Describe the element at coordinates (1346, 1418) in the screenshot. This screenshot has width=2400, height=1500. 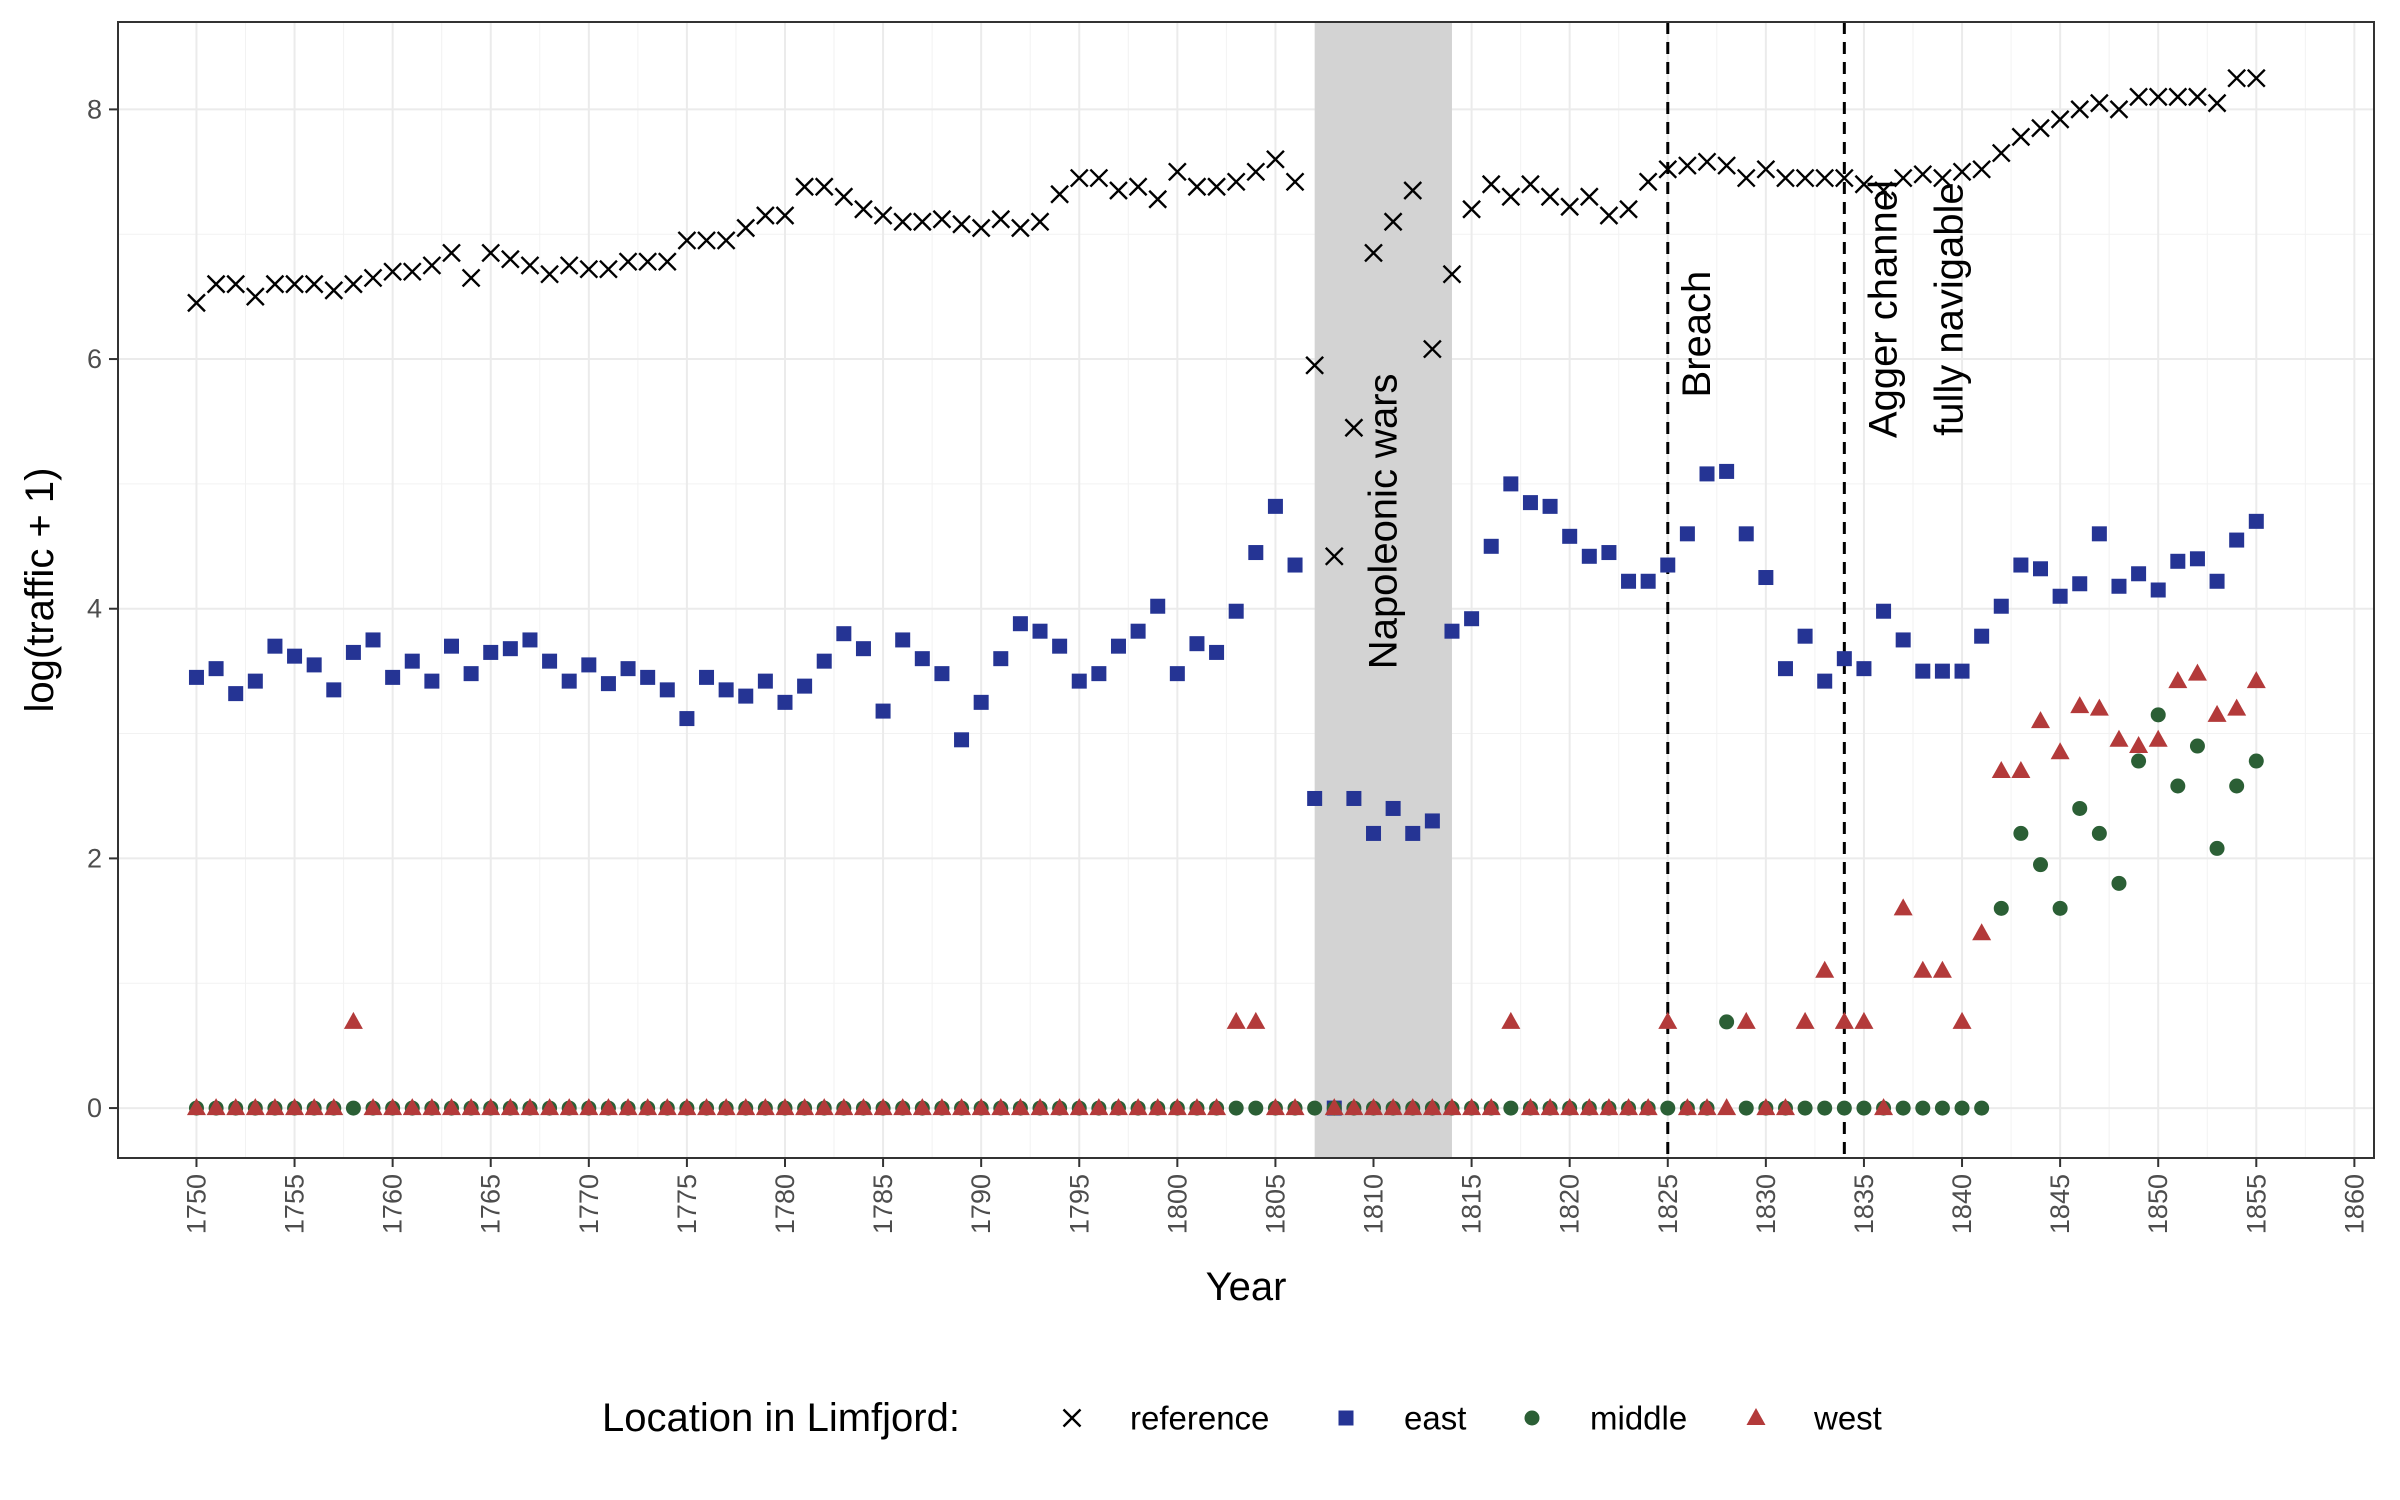
I see `east-legend-key` at that location.